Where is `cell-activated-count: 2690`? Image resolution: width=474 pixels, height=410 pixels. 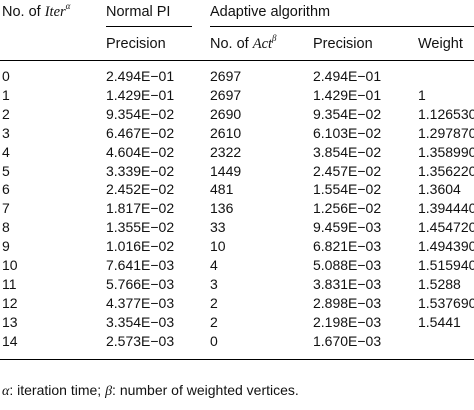
cell-activated-count: 2690 is located at coordinates (226, 113).